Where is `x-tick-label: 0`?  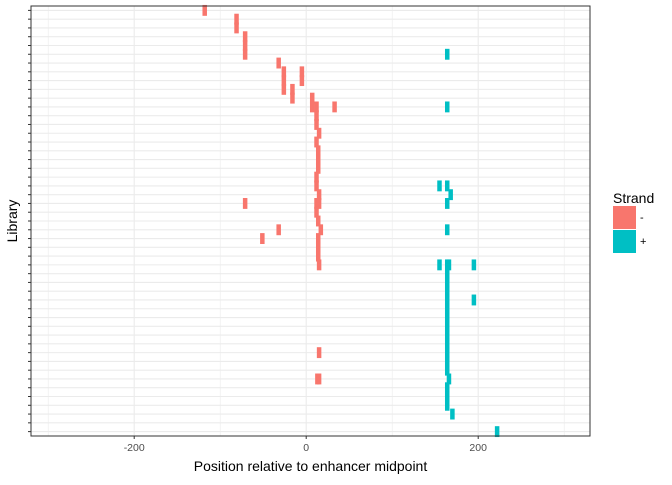
x-tick-label: 0 is located at coordinates (306, 448).